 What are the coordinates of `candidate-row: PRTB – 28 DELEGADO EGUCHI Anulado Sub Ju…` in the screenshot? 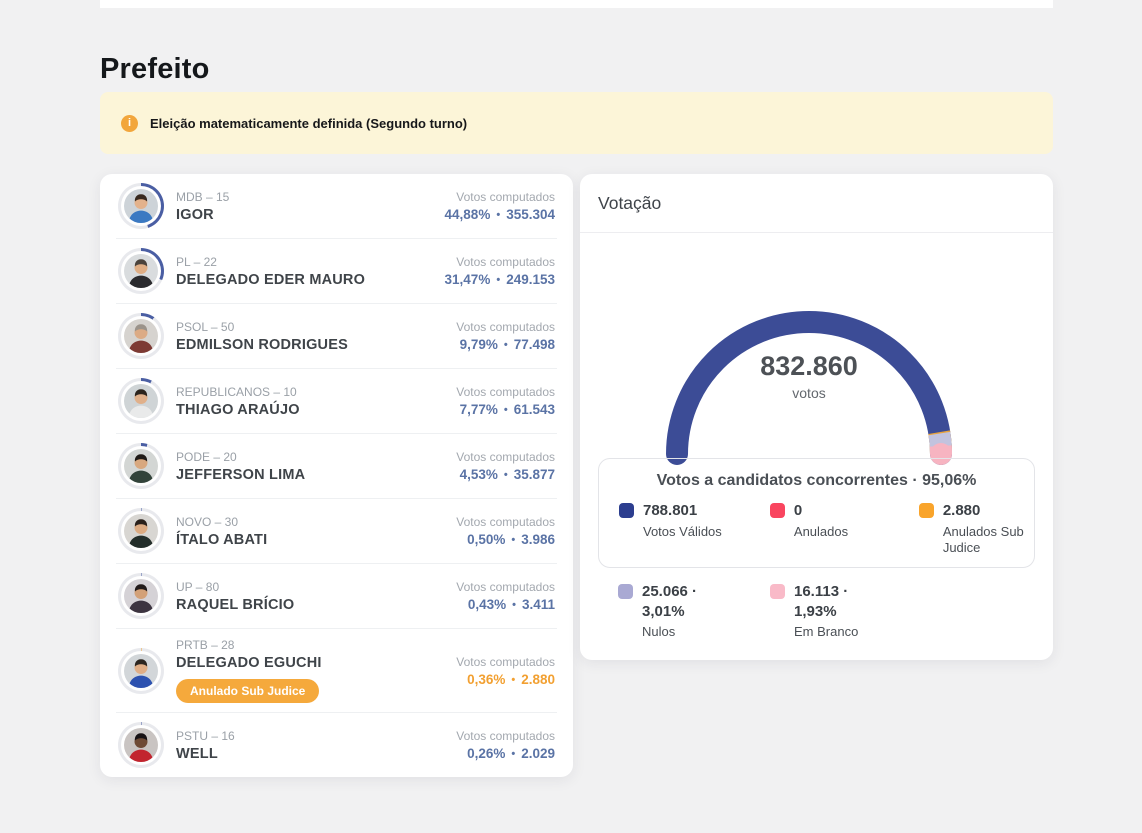 It's located at (336, 670).